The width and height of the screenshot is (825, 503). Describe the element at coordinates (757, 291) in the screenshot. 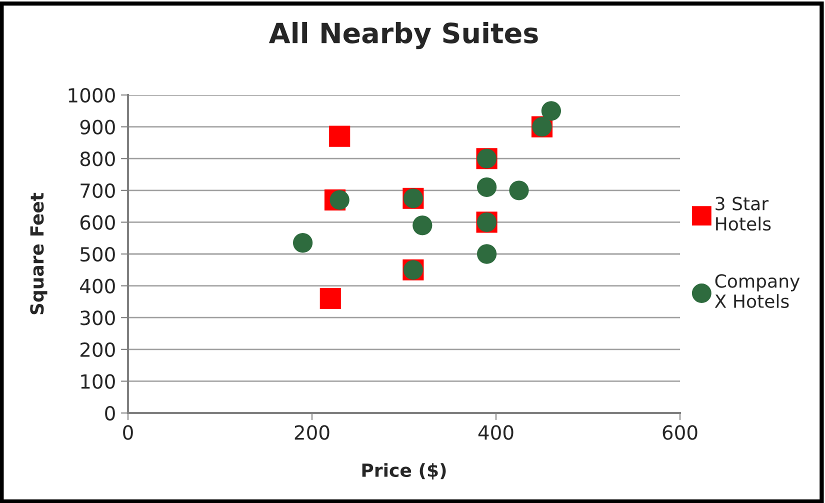

I see `legend-label: Company X Hotels` at that location.